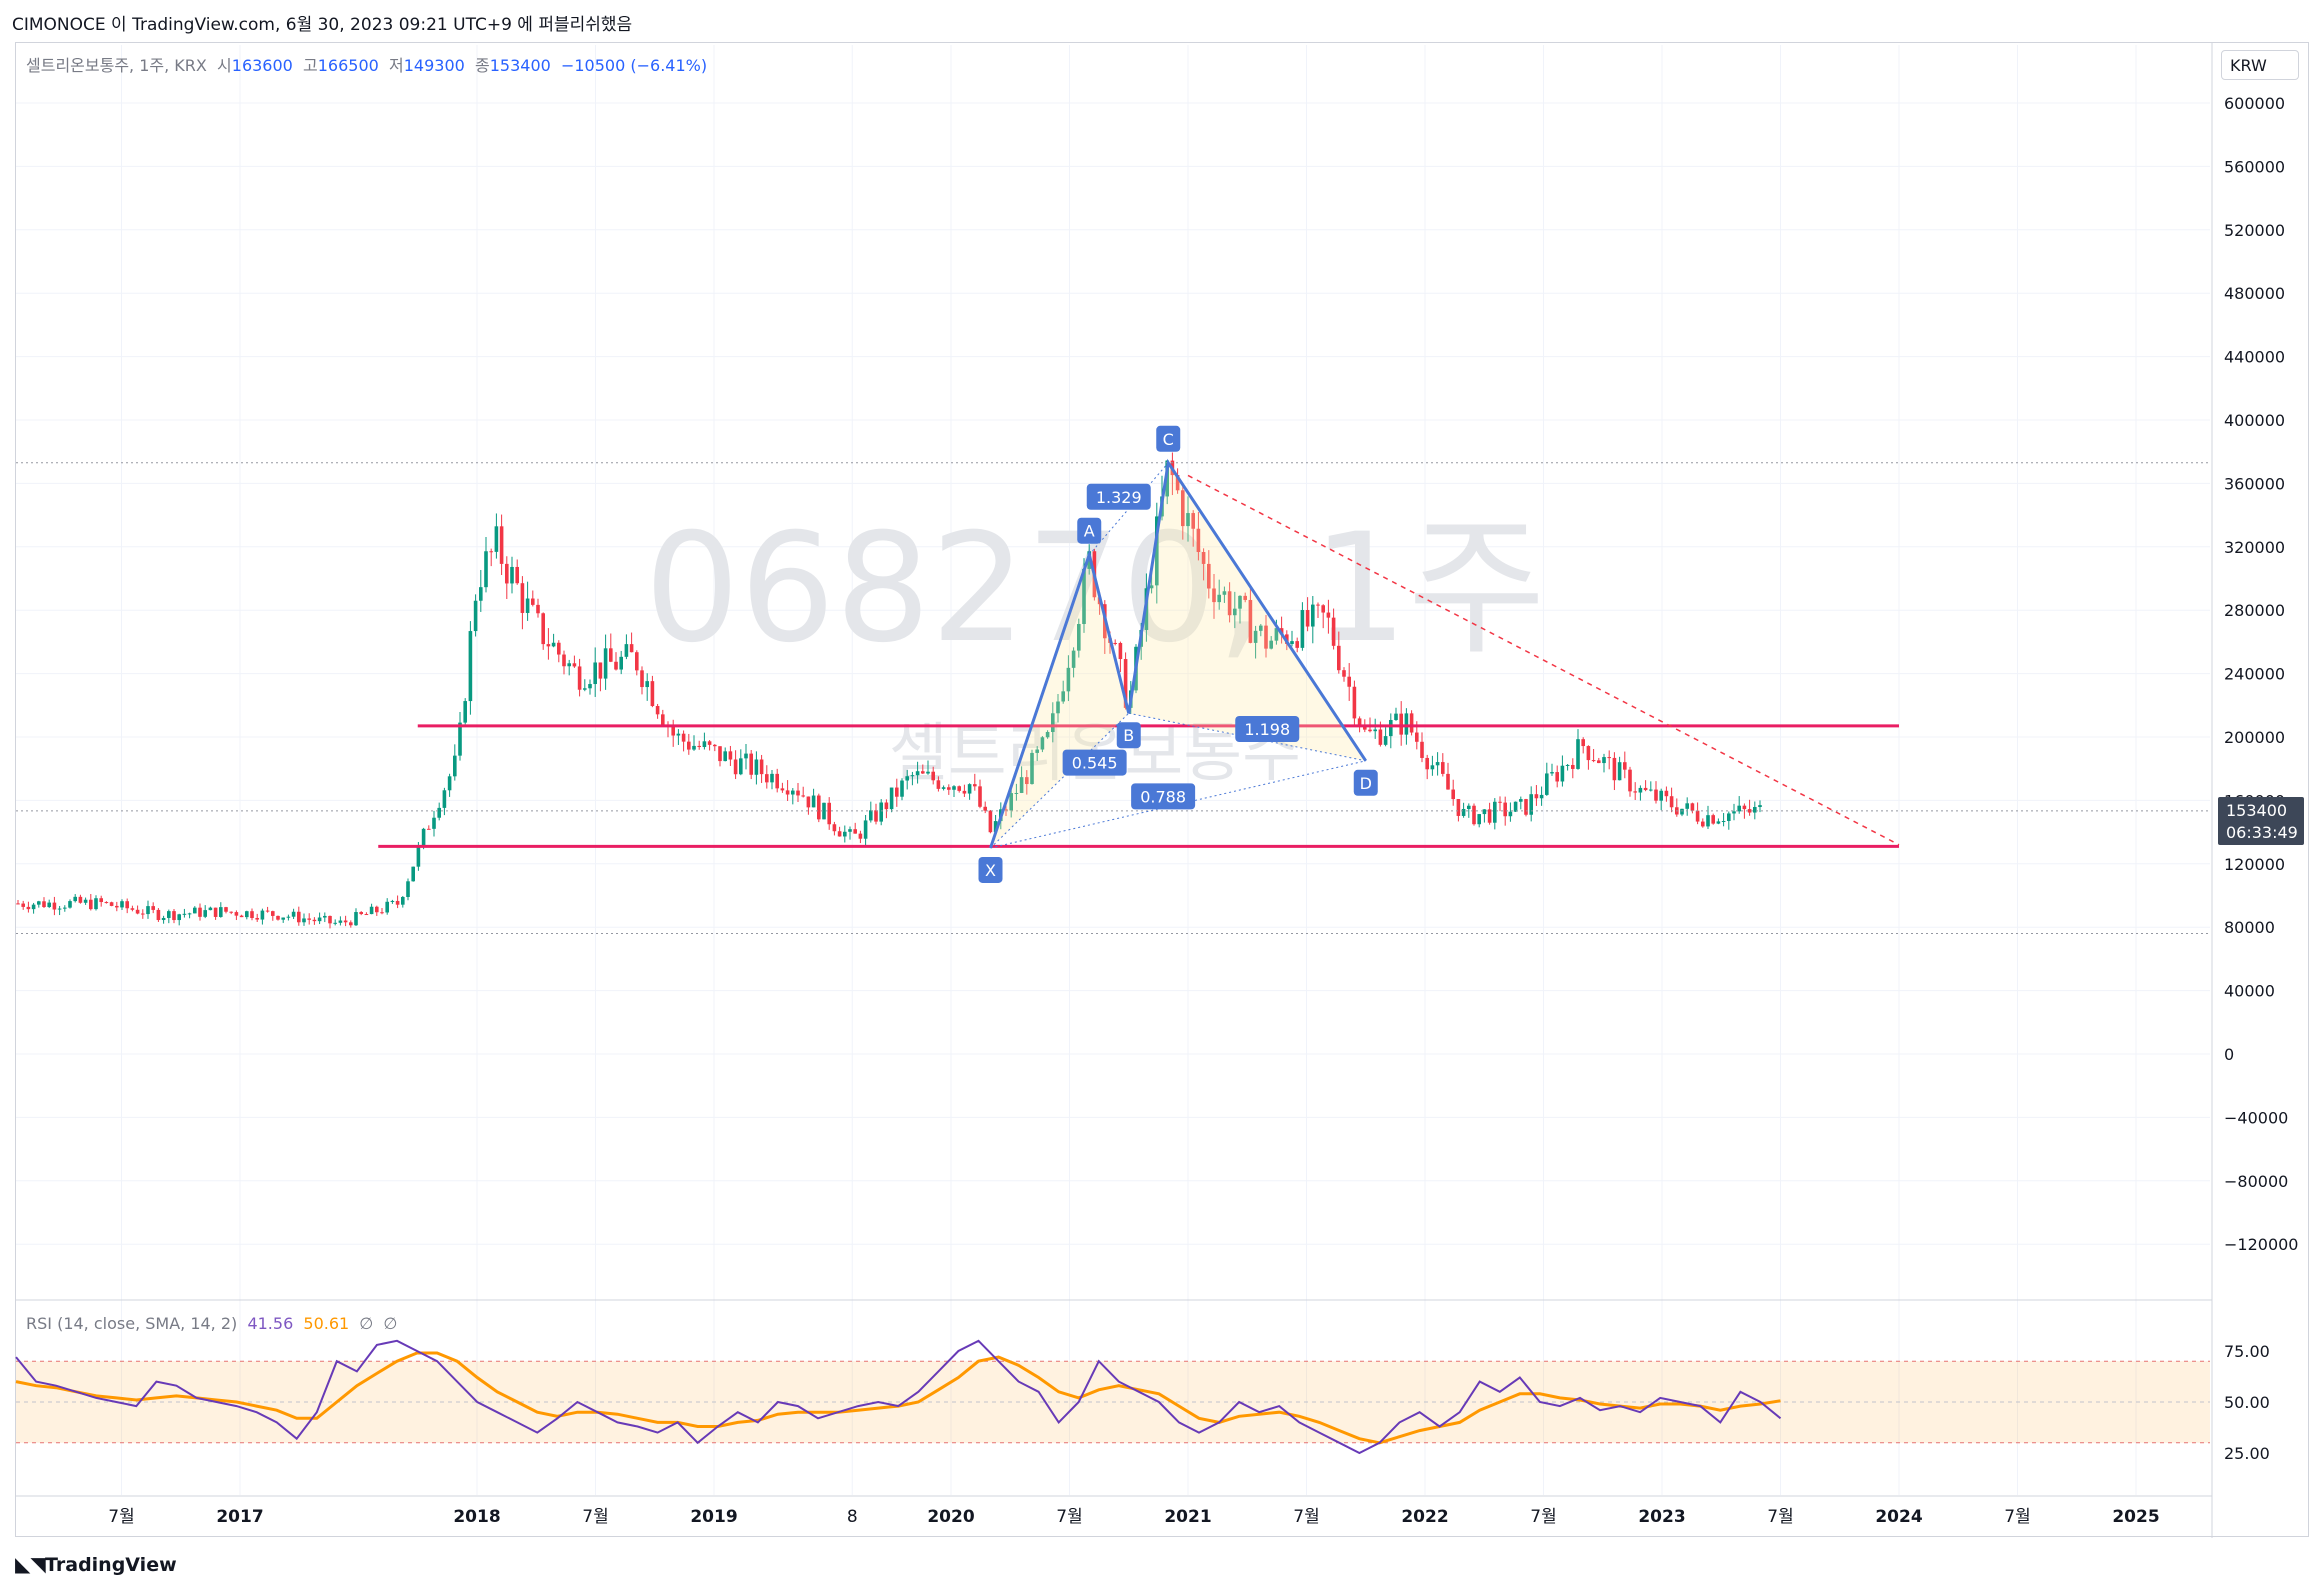  Describe the element at coordinates (1069, 1517) in the screenshot. I see `time-tick-label: 7월` at that location.